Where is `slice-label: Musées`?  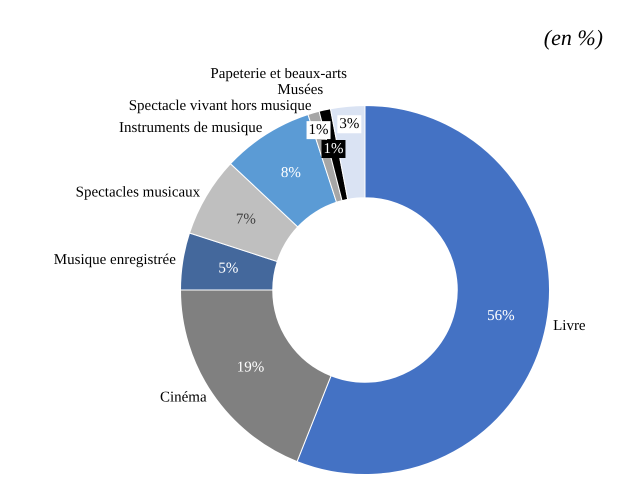
slice-label: Musées is located at coordinates (300, 90).